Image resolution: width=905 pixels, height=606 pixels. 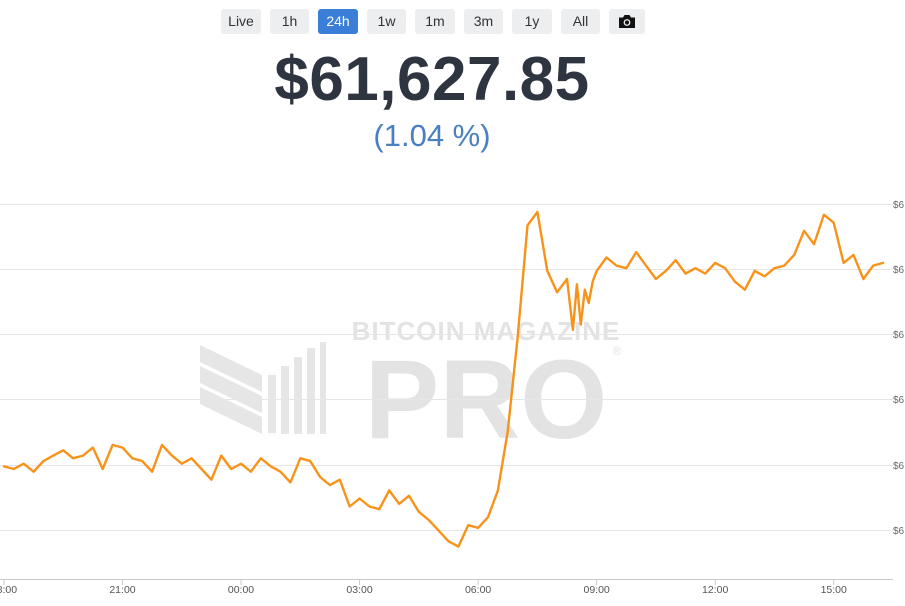 What do you see at coordinates (834, 590) in the screenshot?
I see `x-tick-label: 15:00` at bounding box center [834, 590].